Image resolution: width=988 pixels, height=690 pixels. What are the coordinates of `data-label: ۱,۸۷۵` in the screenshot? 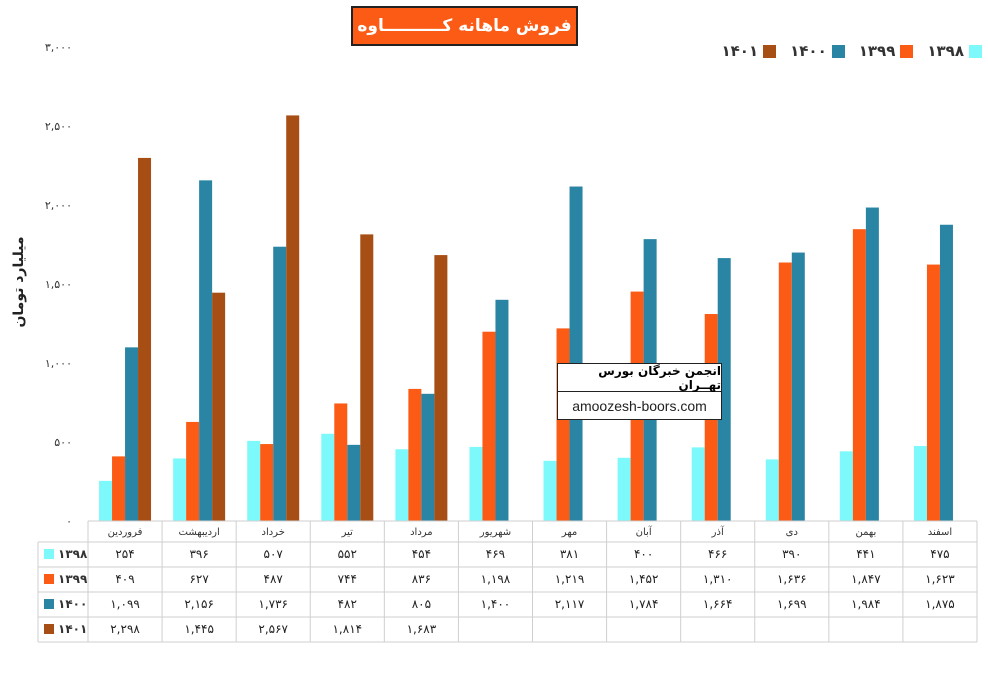 It's located at (940, 604).